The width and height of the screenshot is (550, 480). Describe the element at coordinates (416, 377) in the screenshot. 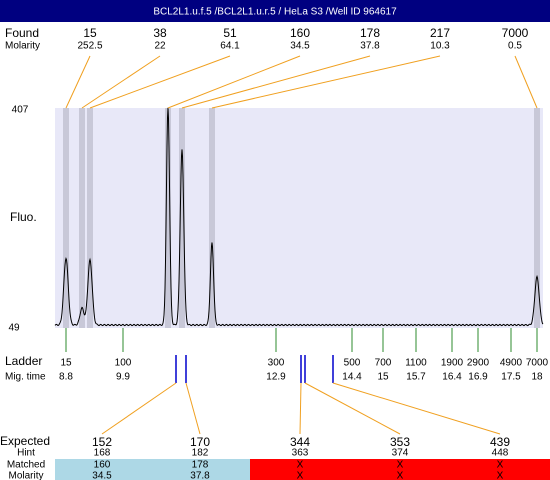

I see `ladder-time: 15.7` at that location.